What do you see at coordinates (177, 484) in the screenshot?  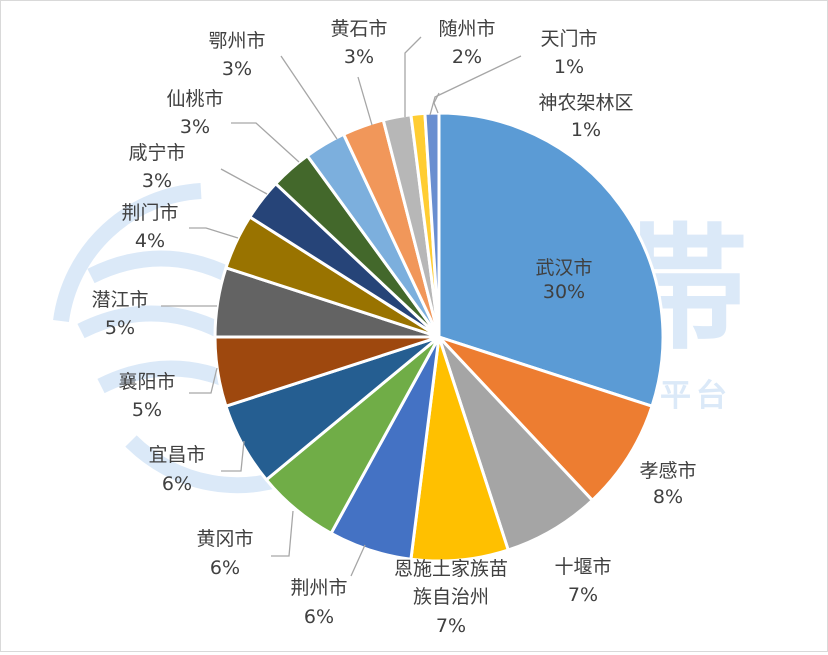 I see `label-yichang-value: 6%` at bounding box center [177, 484].